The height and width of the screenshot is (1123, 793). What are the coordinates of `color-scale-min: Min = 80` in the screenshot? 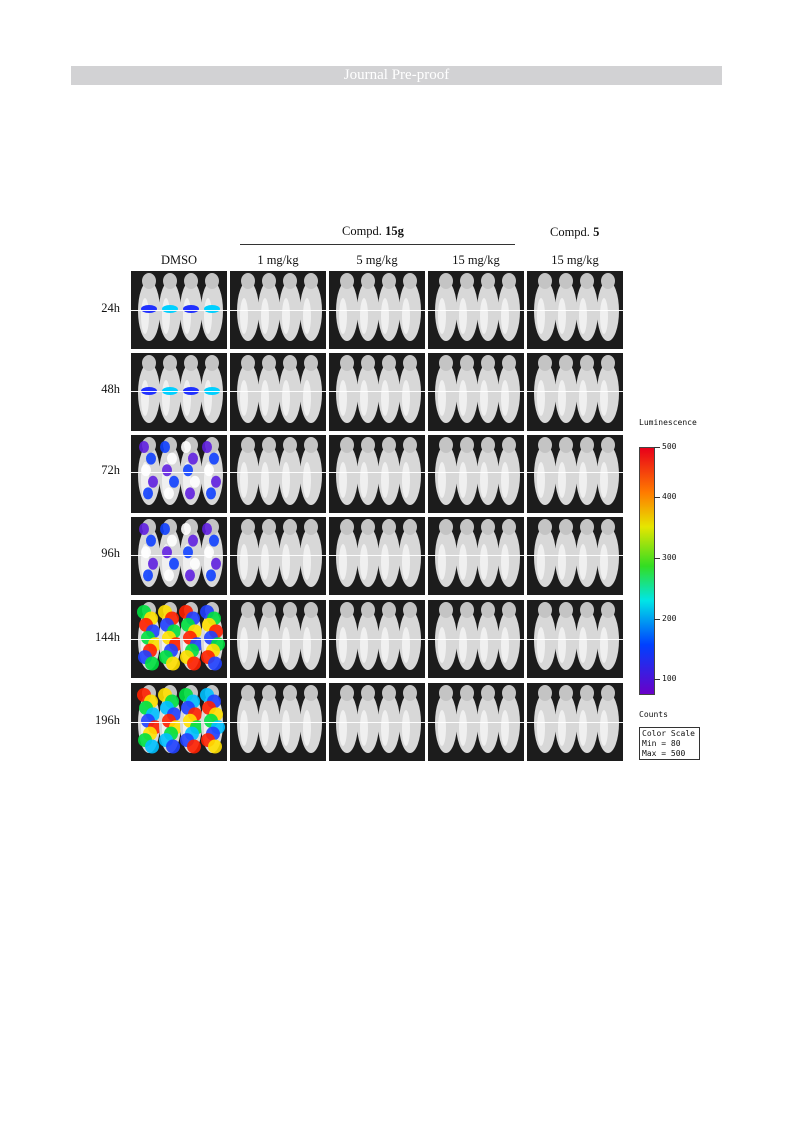 It's located at (661, 743).